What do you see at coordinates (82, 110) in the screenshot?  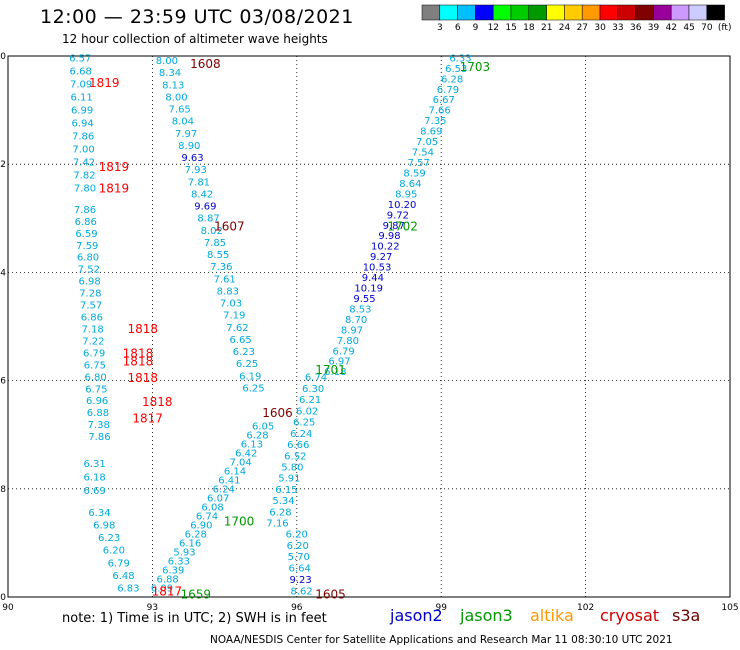 I see `swh-observation: 6.99` at bounding box center [82, 110].